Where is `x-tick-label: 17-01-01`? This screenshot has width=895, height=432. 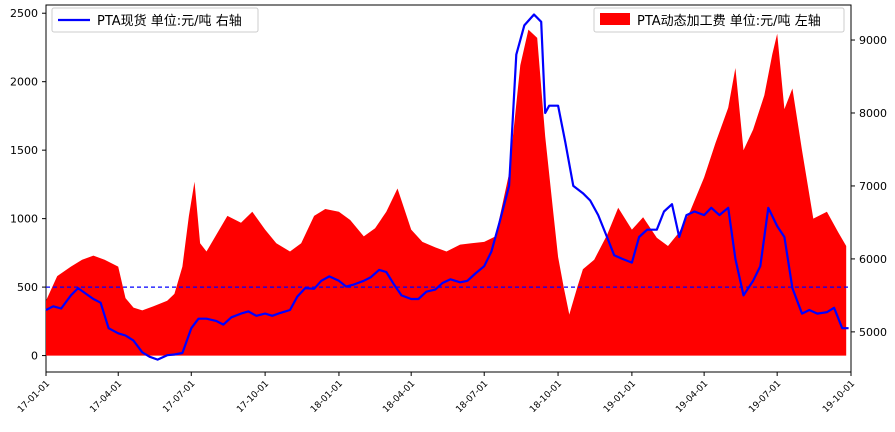 x-tick-label: 17-01-01 is located at coordinates (34, 397).